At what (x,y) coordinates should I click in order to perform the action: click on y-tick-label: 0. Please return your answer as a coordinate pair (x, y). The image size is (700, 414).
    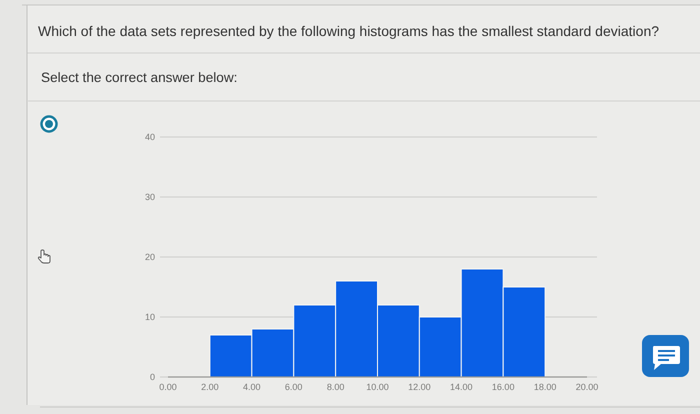
    Looking at the image, I should click on (152, 377).